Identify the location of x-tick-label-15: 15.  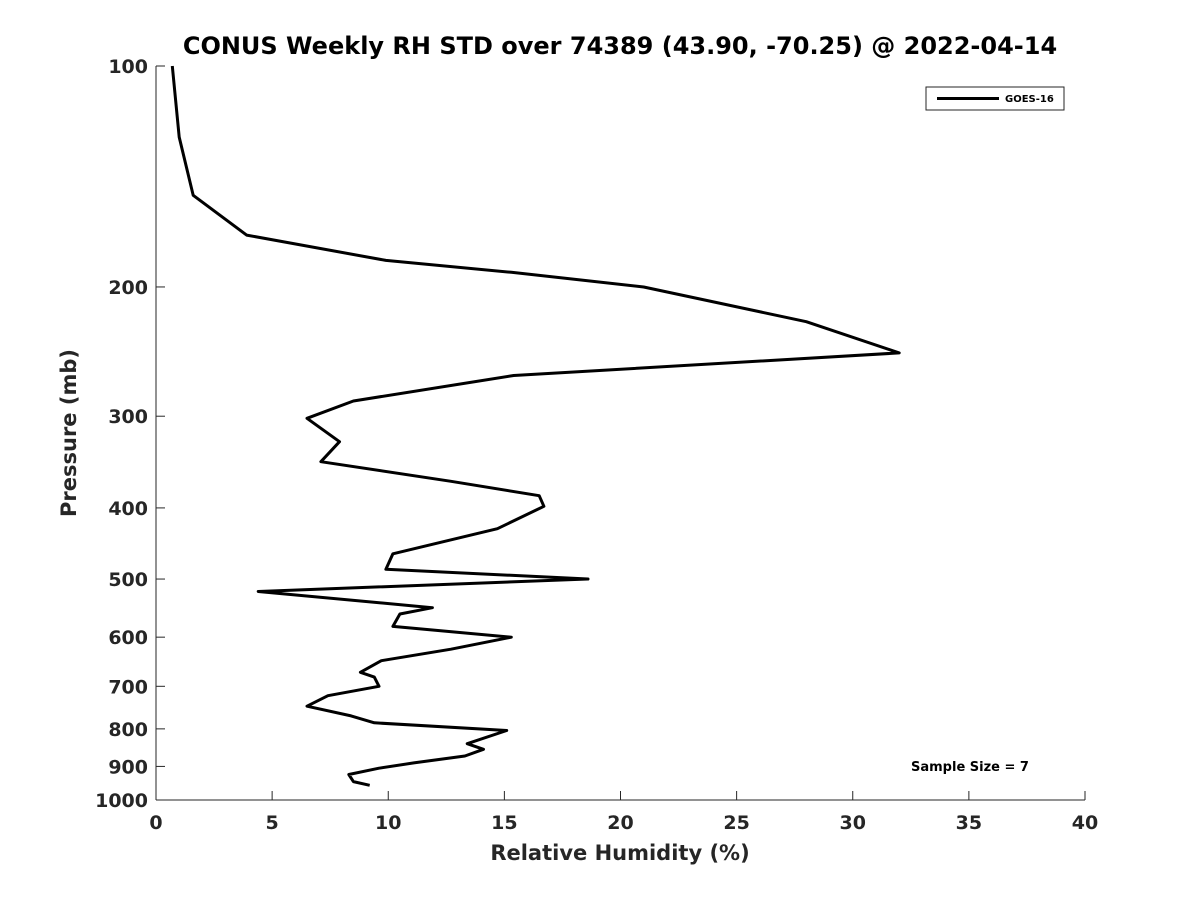
(504, 823).